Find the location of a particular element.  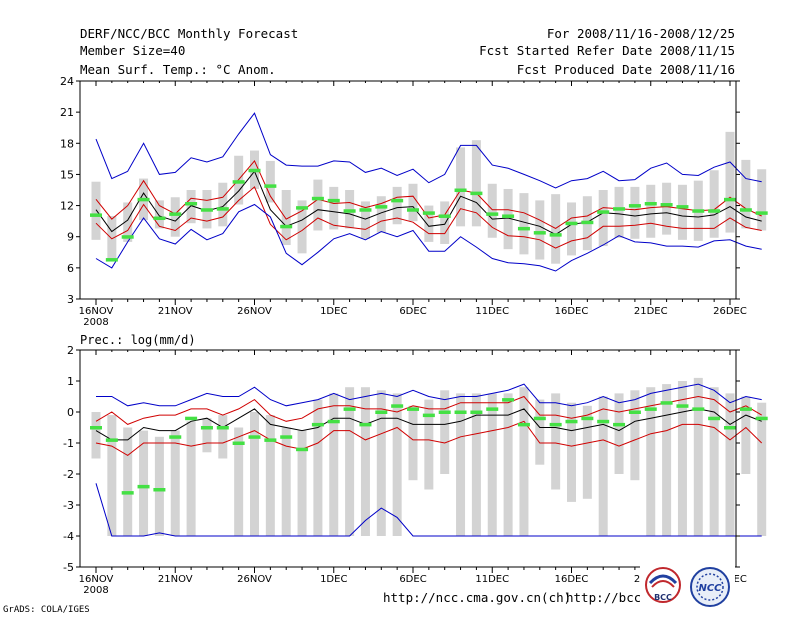

series-mean-line is located at coordinates (428, 424).